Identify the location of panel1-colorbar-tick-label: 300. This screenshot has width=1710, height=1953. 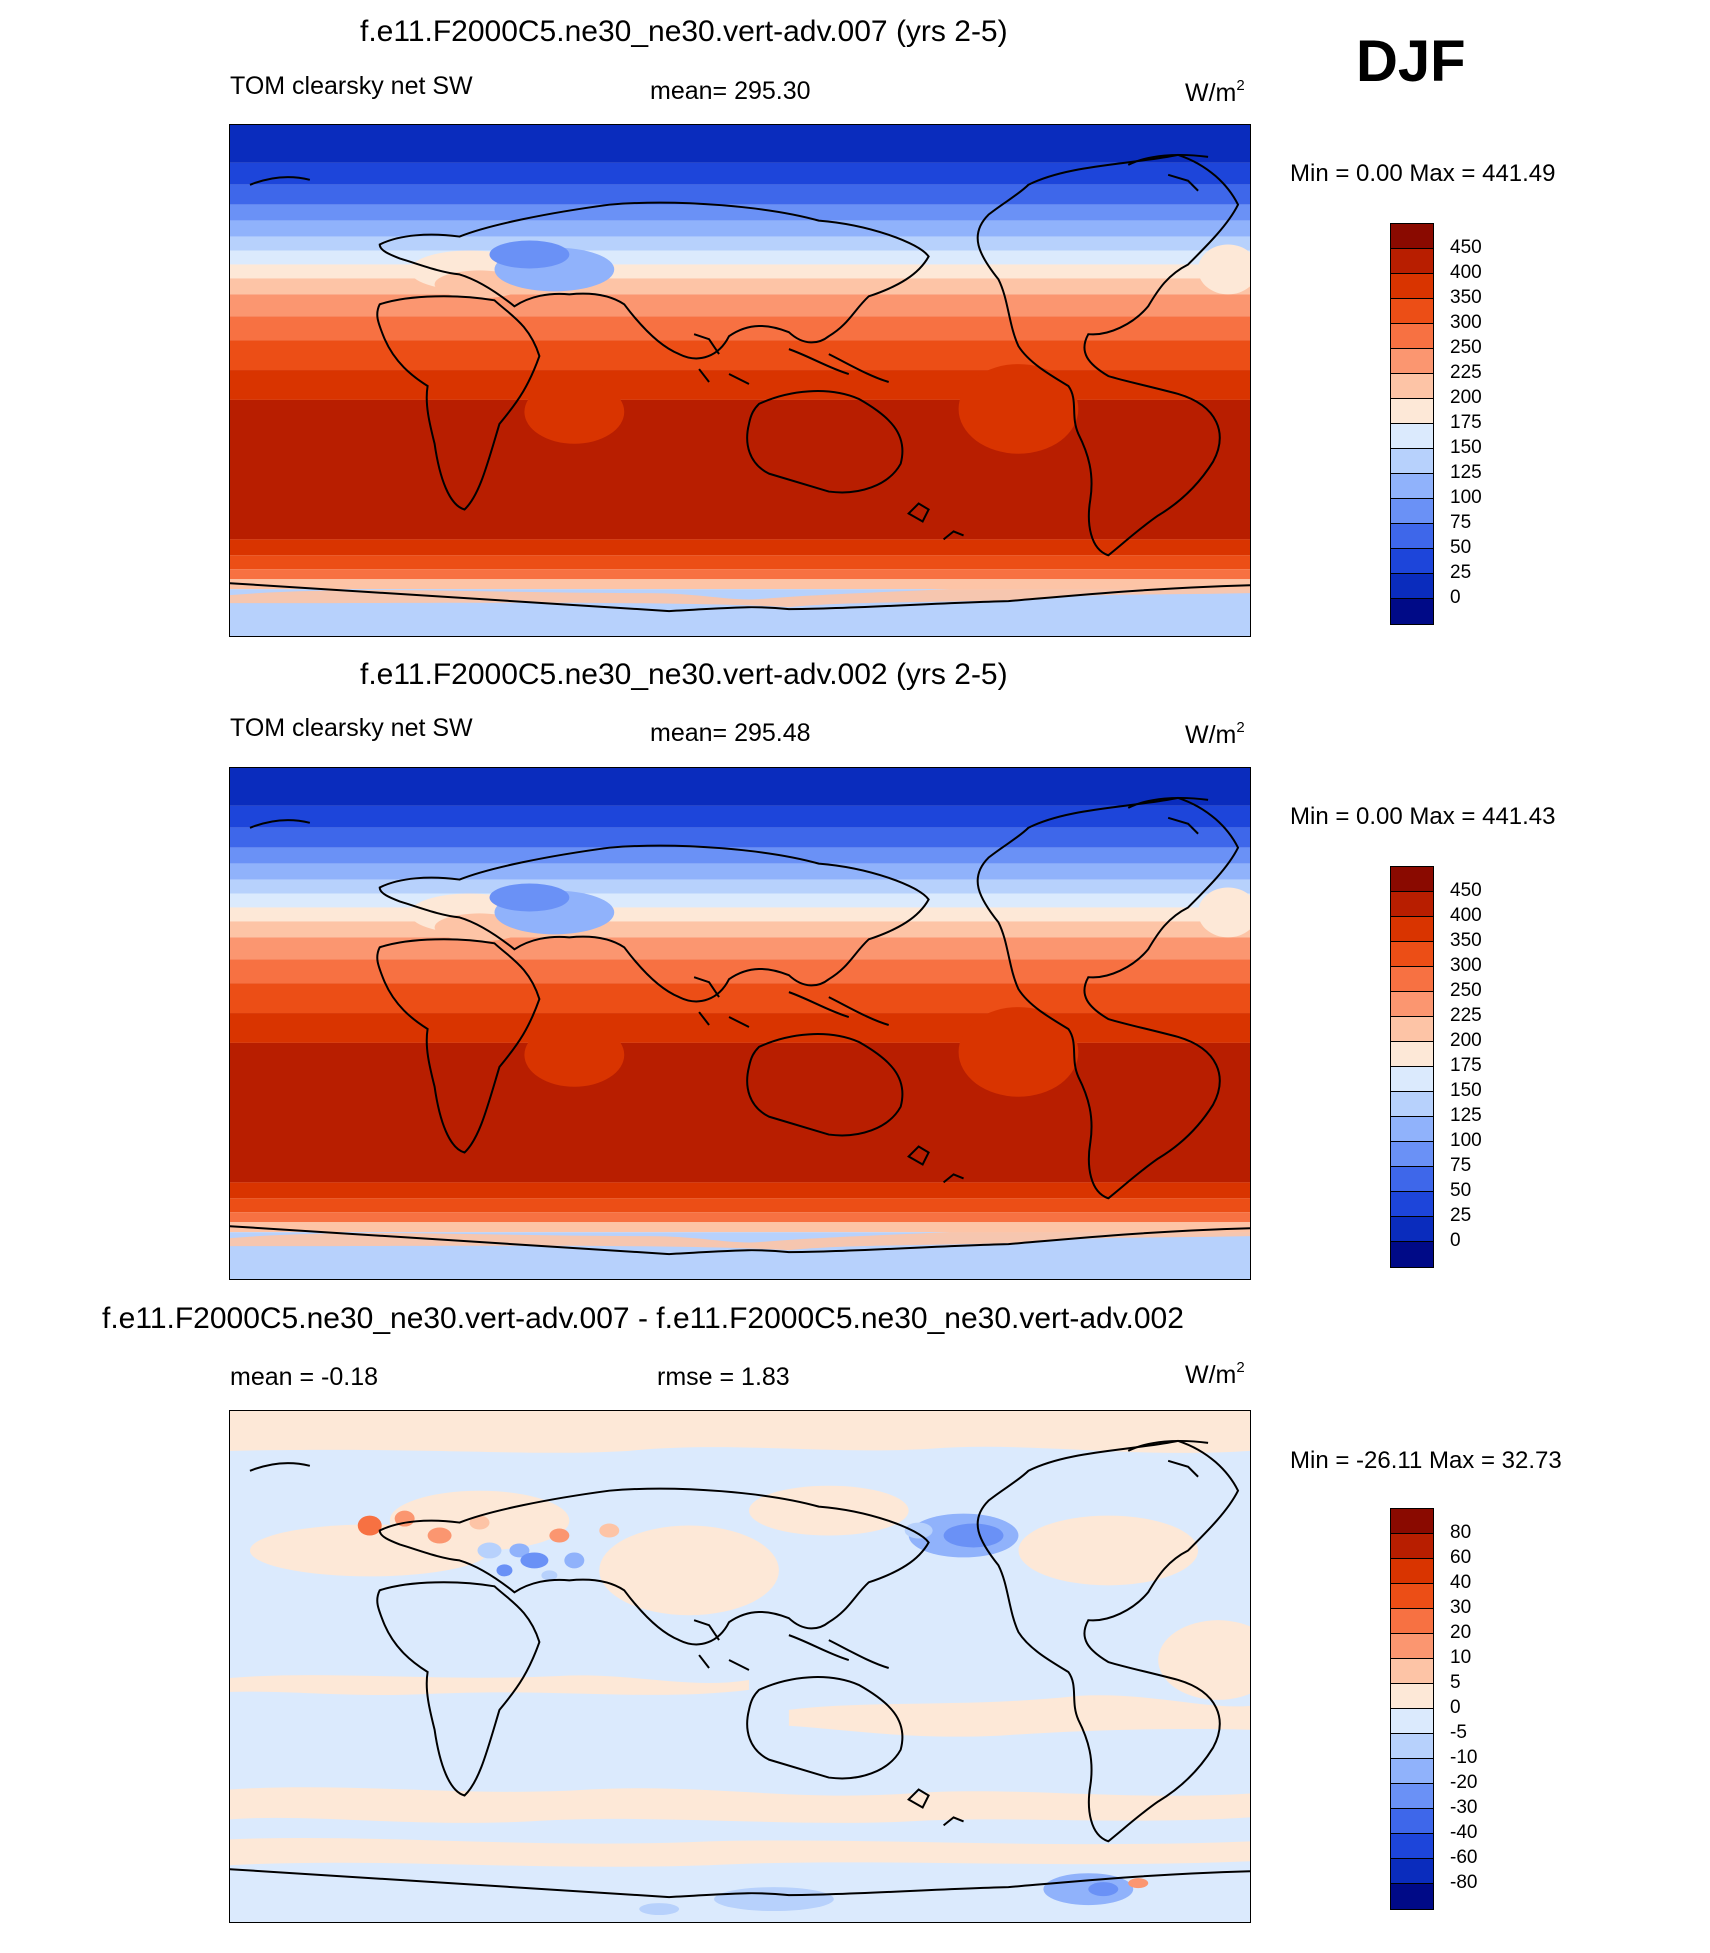
(1466, 322).